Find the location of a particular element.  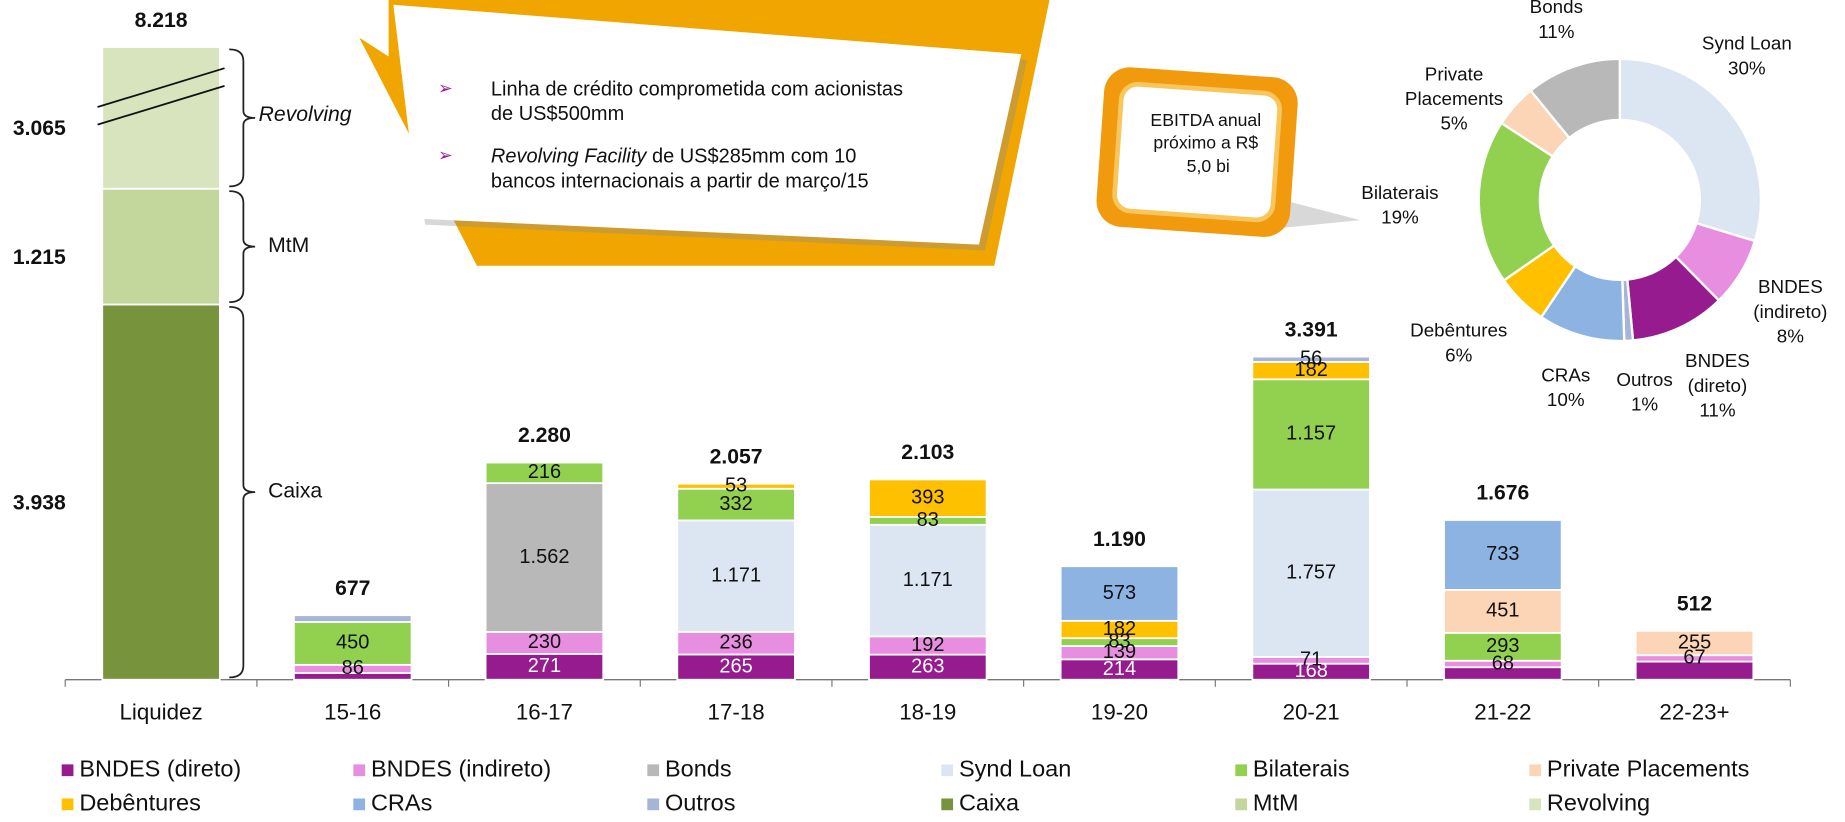

value-label: 67 is located at coordinates (1694, 658).